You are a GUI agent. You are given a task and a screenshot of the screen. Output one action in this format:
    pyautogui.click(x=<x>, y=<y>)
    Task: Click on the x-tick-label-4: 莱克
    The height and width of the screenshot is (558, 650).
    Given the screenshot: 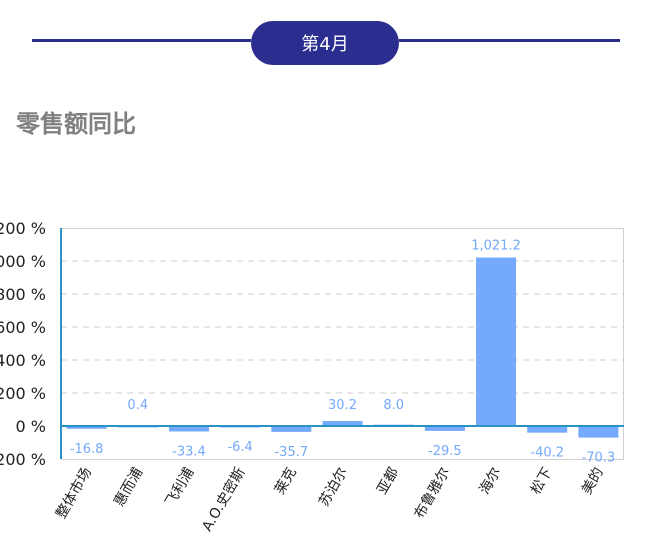 What is the action you would take?
    pyautogui.click(x=286, y=481)
    